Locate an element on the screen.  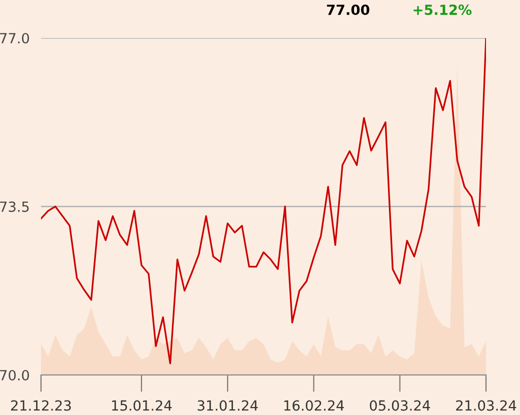
text: 77.00 is located at coordinates (348, 10).